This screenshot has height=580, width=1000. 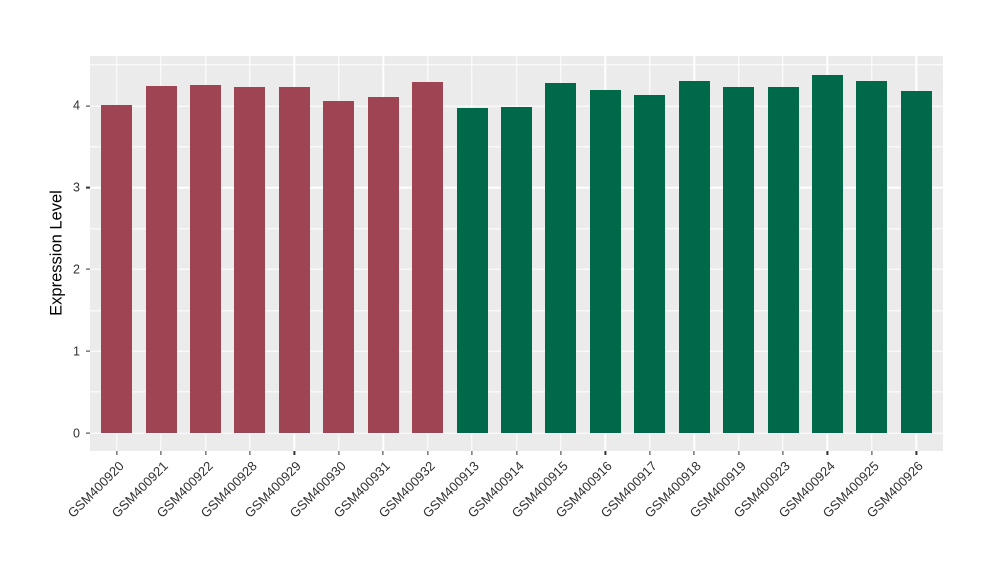 What do you see at coordinates (783, 260) in the screenshot?
I see `bar-GSM400923` at bounding box center [783, 260].